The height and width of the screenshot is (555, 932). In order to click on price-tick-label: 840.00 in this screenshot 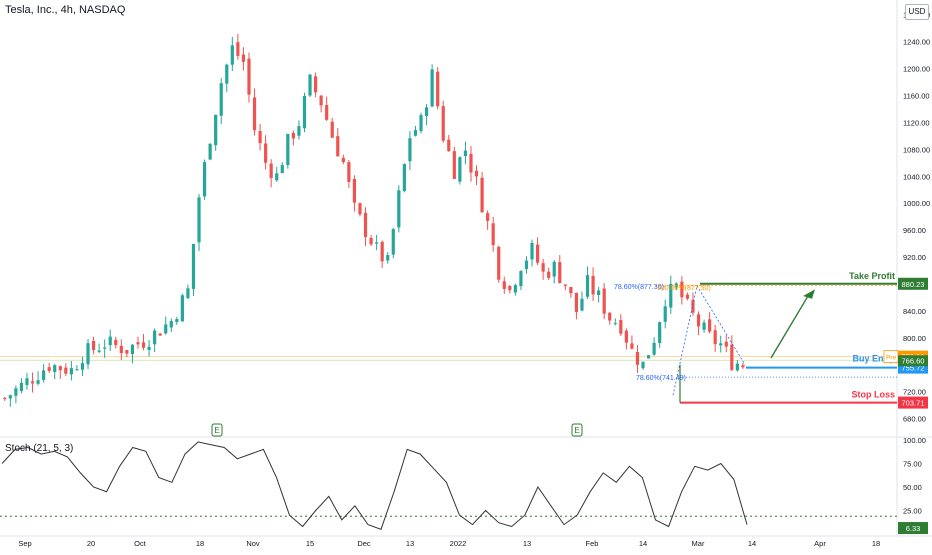, I will do `click(914, 311)`.